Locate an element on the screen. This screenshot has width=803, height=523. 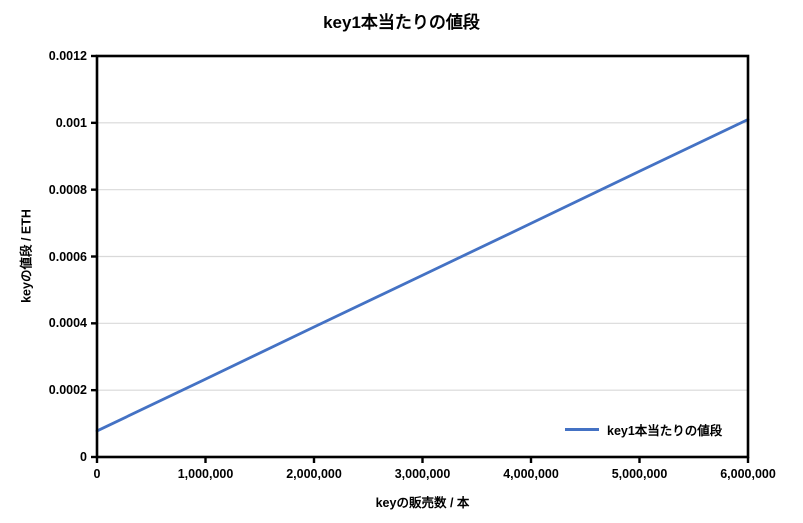
legend-label: key1本当たりの値段 is located at coordinates (665, 431).